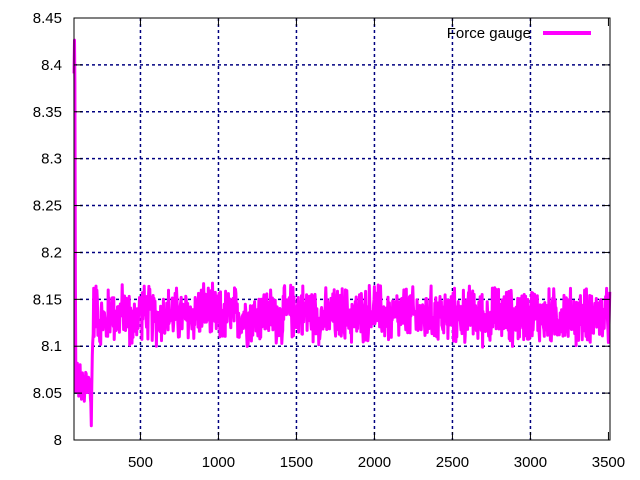 The height and width of the screenshot is (480, 640). I want to click on legend-label-force-gauge: Force gauge, so click(489, 33).